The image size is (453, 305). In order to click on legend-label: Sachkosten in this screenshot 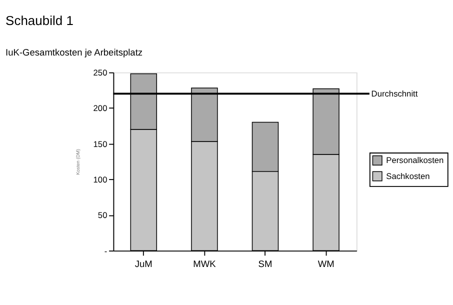, I will do `click(408, 176)`.